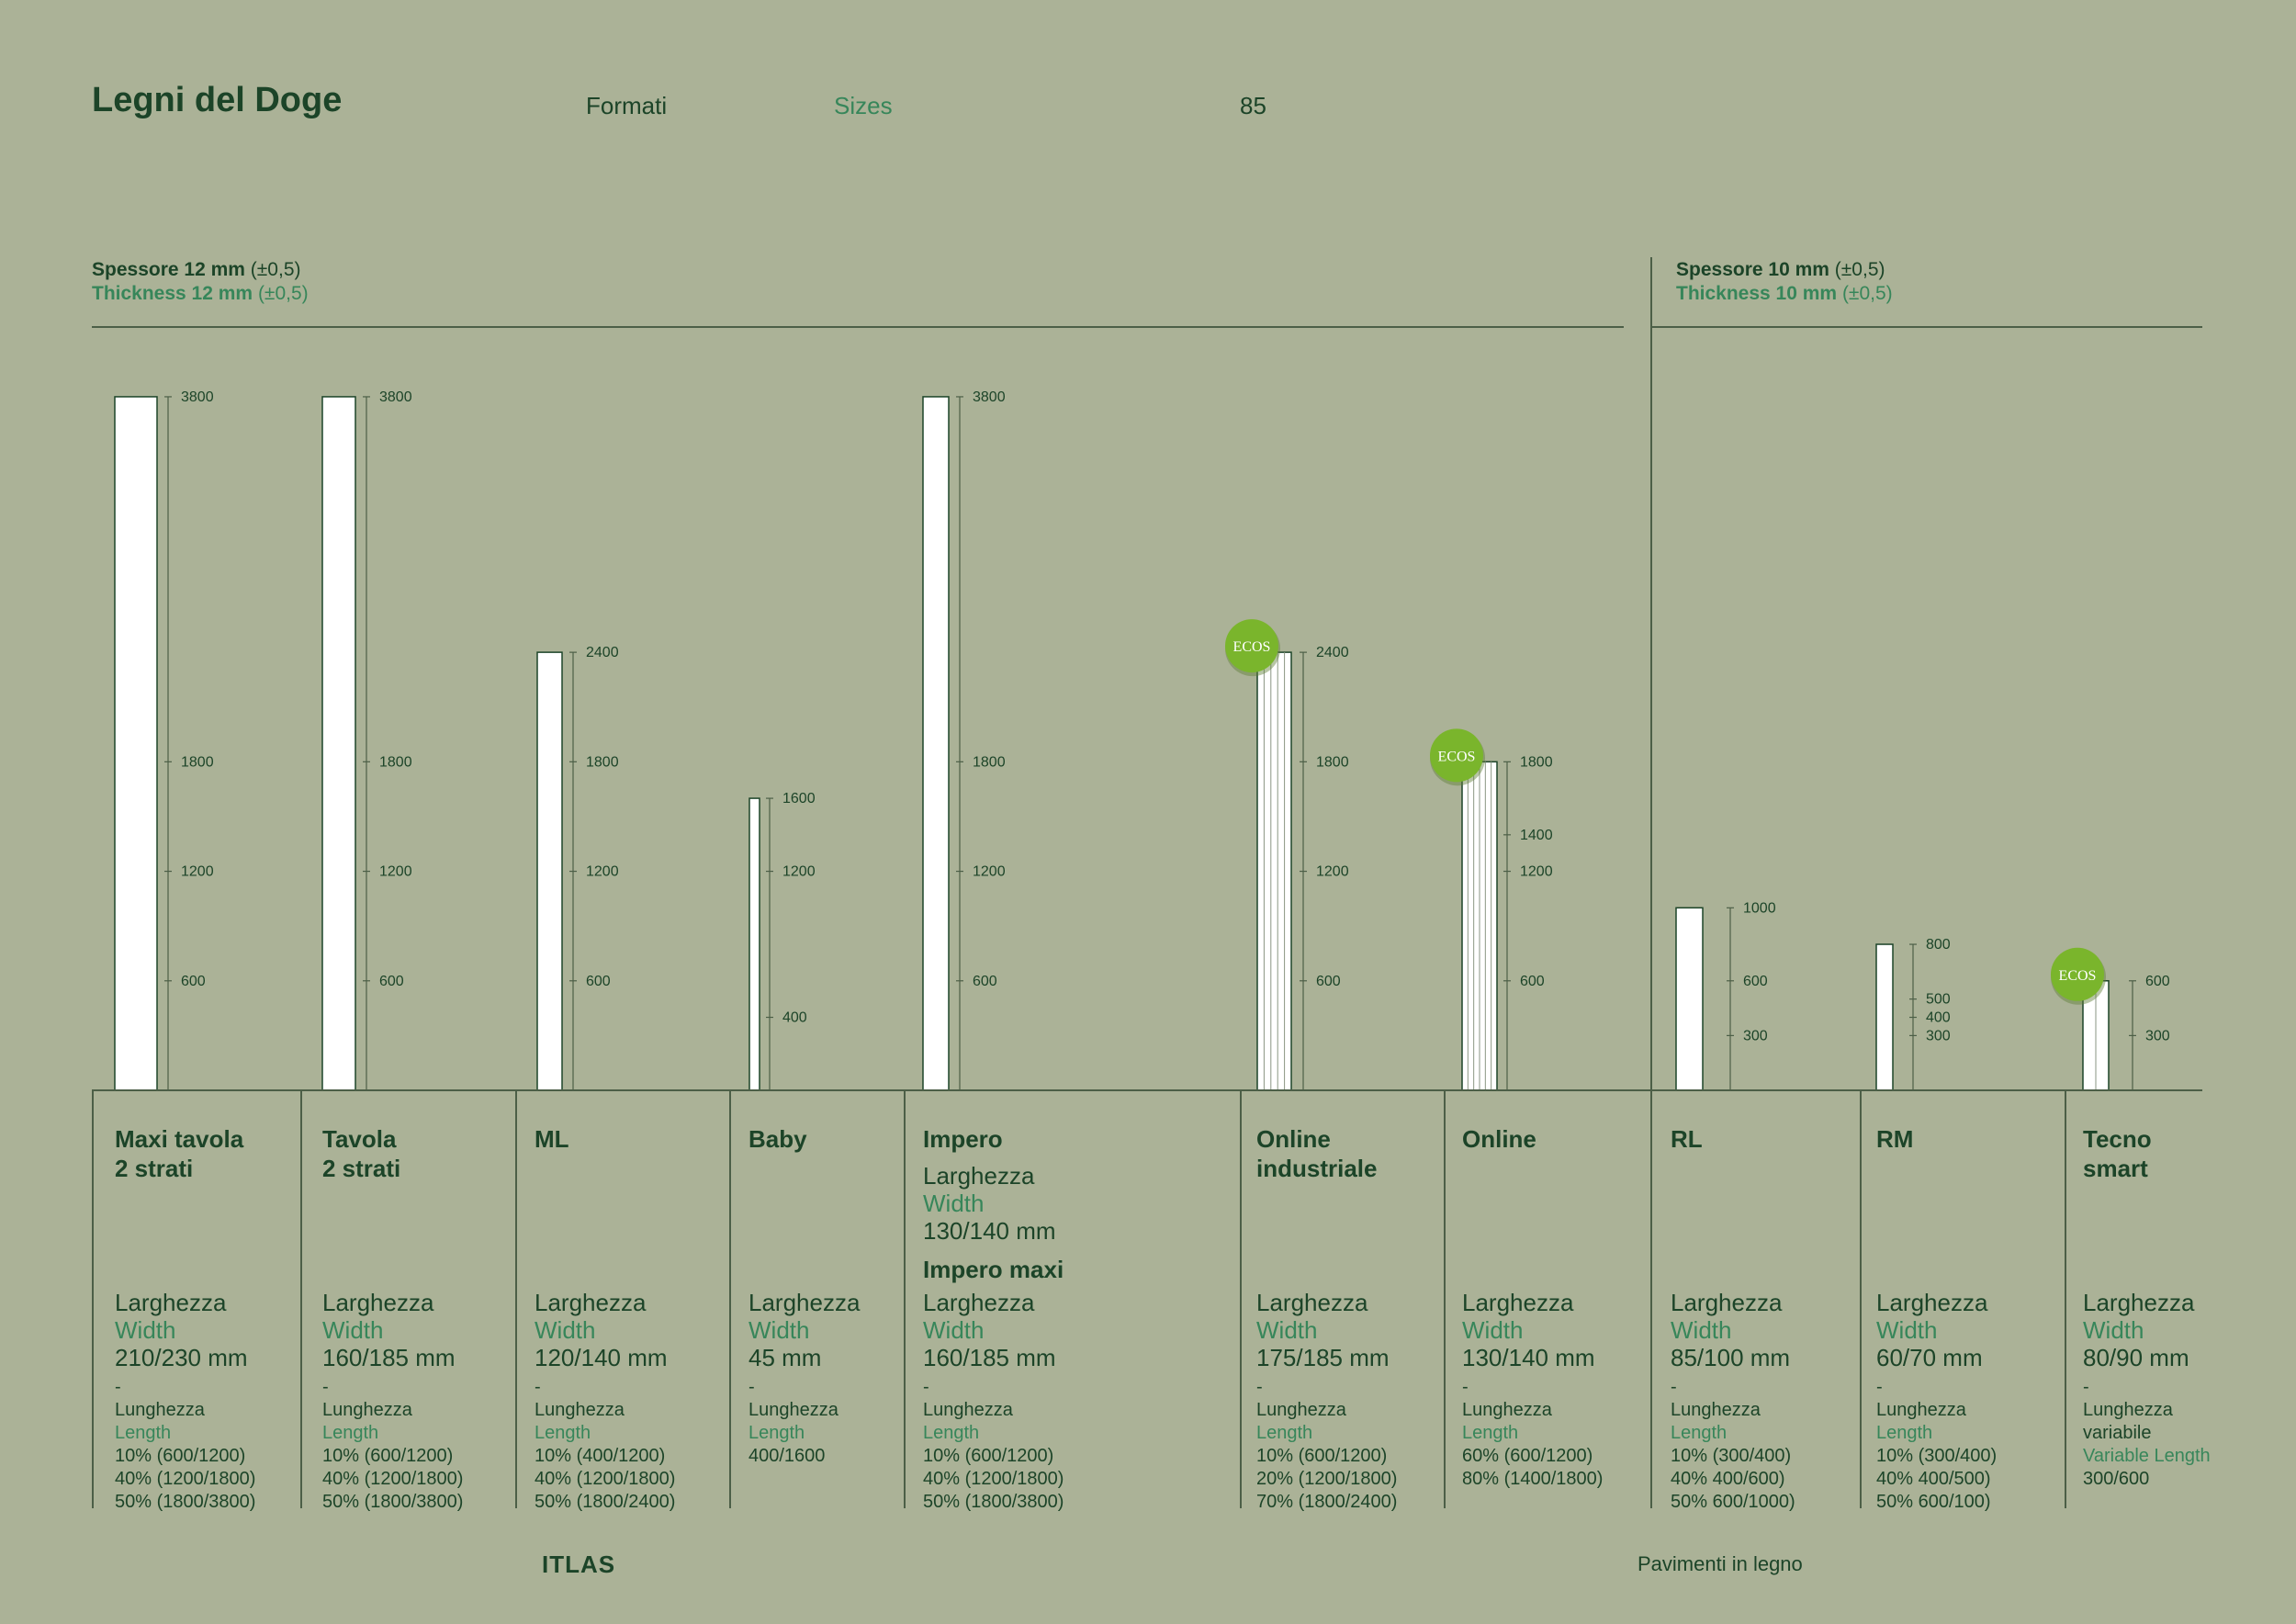 This screenshot has width=2296, height=1624. Describe the element at coordinates (579, 1564) in the screenshot. I see `itlas-logo: ITLAS` at that location.